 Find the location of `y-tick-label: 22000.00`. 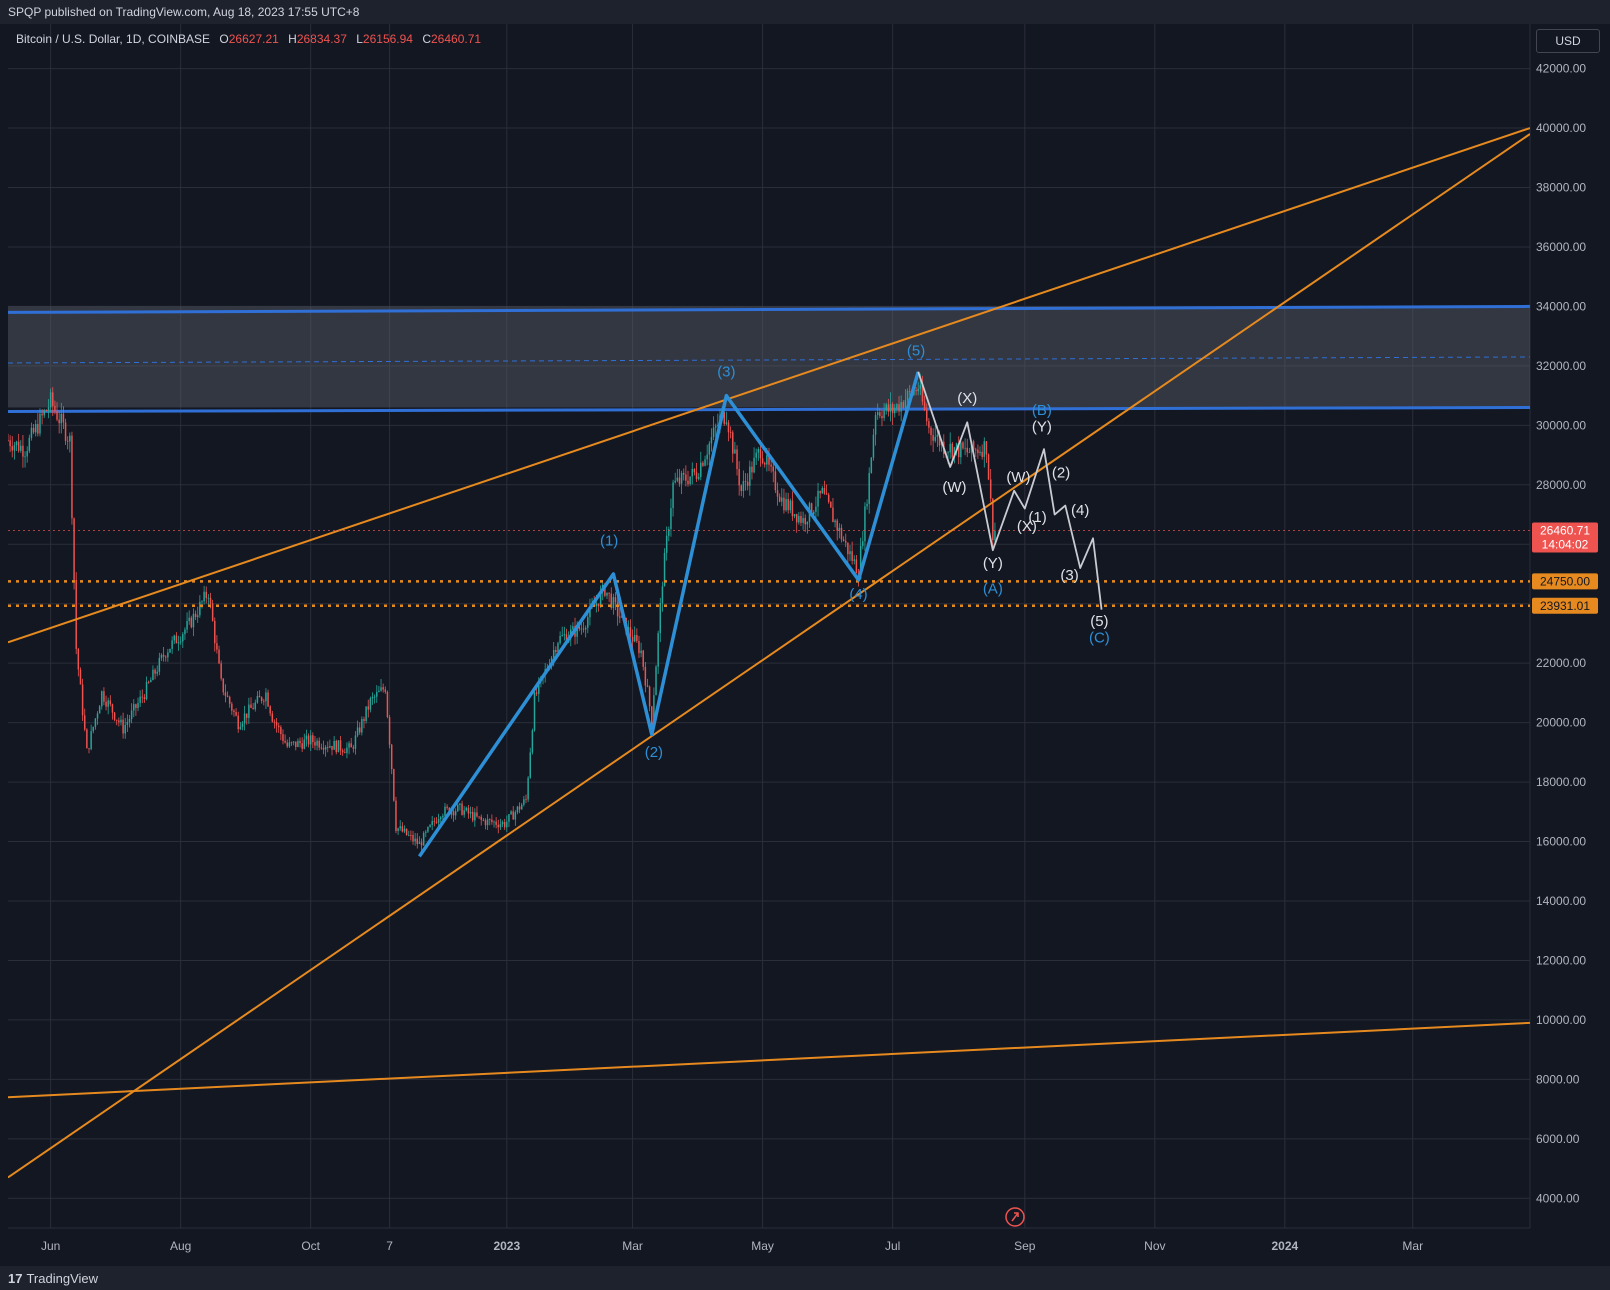

y-tick-label: 22000.00 is located at coordinates (1561, 663).